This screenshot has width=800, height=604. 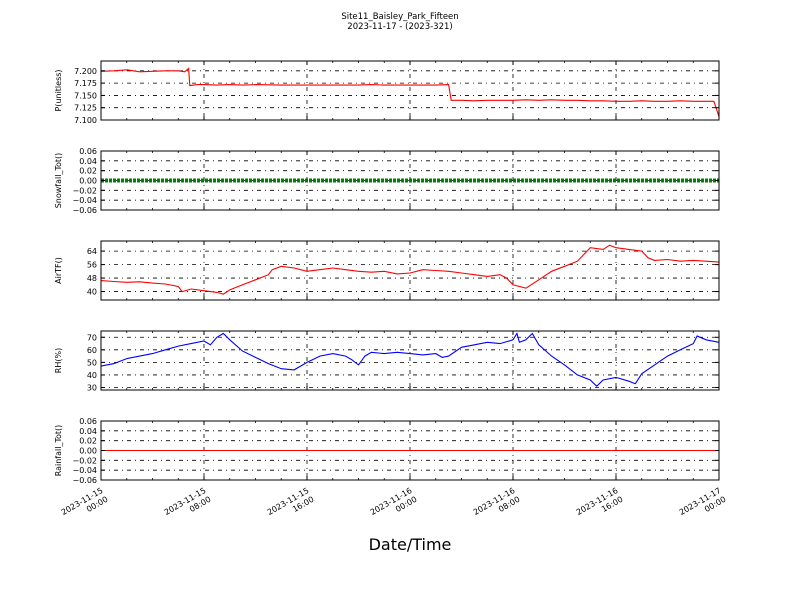 I want to click on panel-1: 7.100 7.125 7.150 7.175 7.200 P(unitless), so click(x=387, y=92).